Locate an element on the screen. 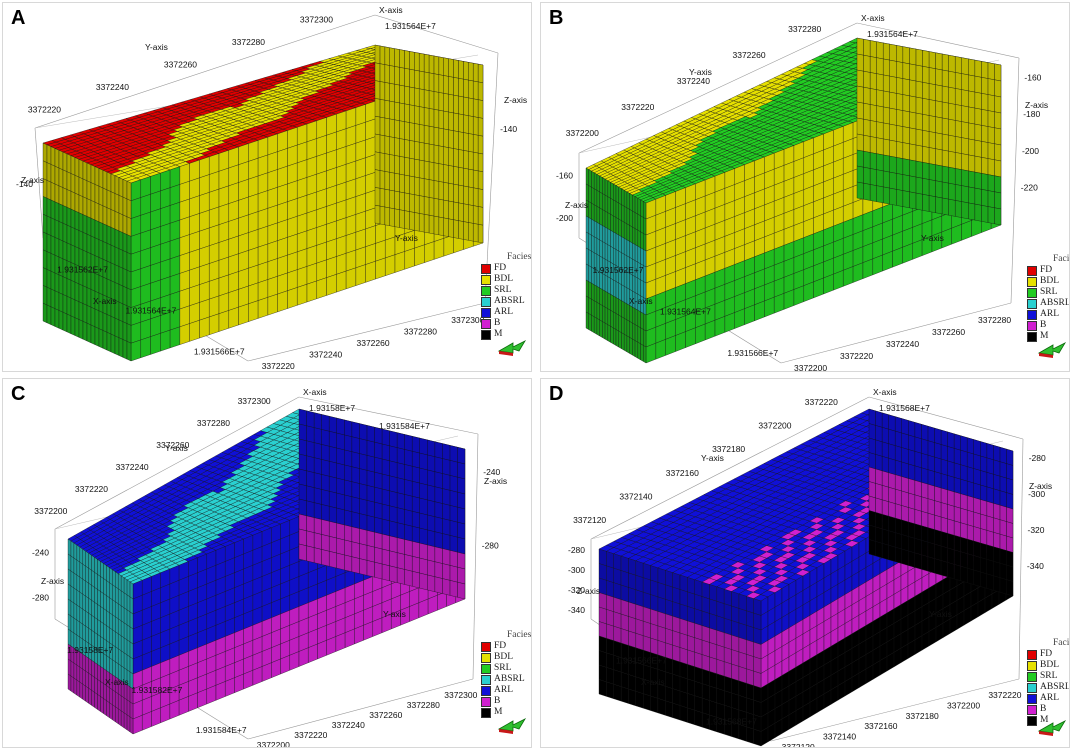  y-axis-title-left: Y-axis is located at coordinates (156, 47).